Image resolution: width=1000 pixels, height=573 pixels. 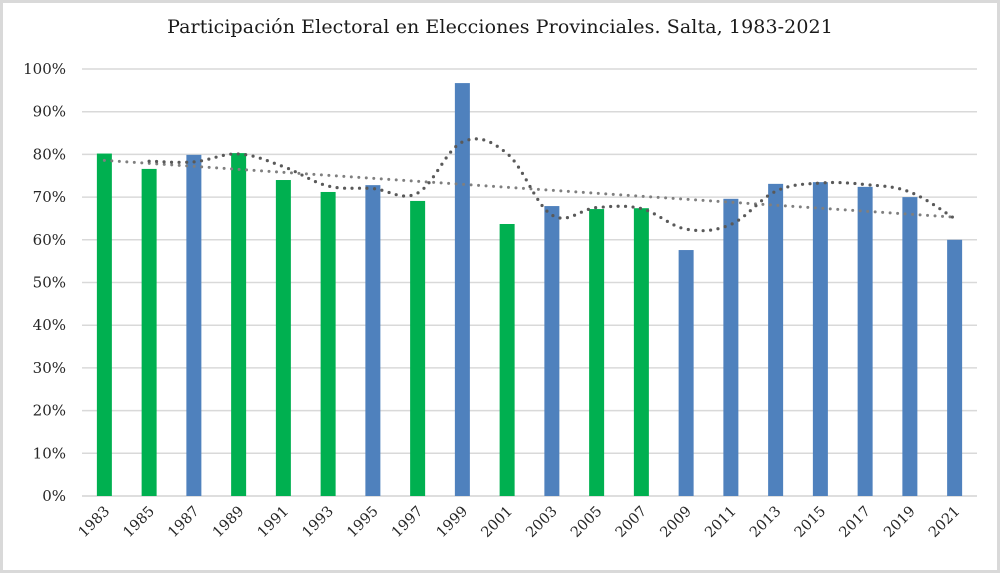 What do you see at coordinates (149, 332) in the screenshot?
I see `bar-1985` at bounding box center [149, 332].